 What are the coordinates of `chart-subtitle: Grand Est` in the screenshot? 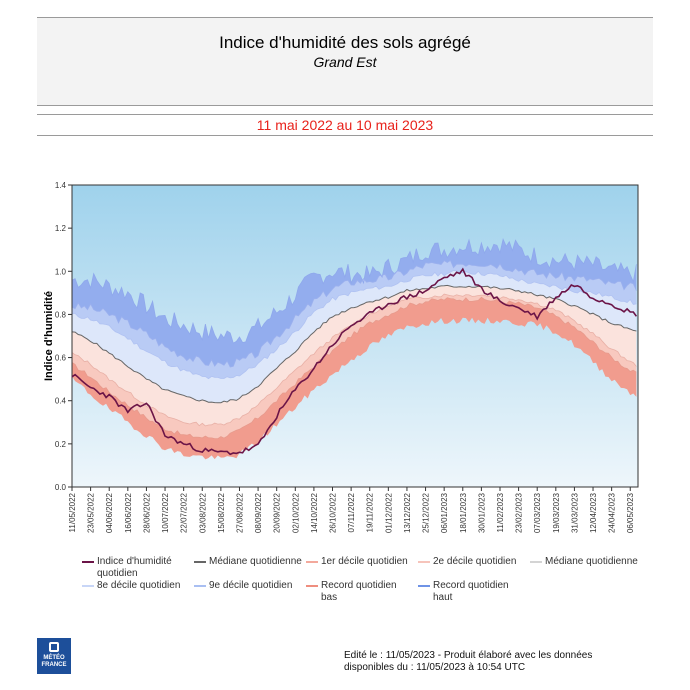 It's located at (345, 62).